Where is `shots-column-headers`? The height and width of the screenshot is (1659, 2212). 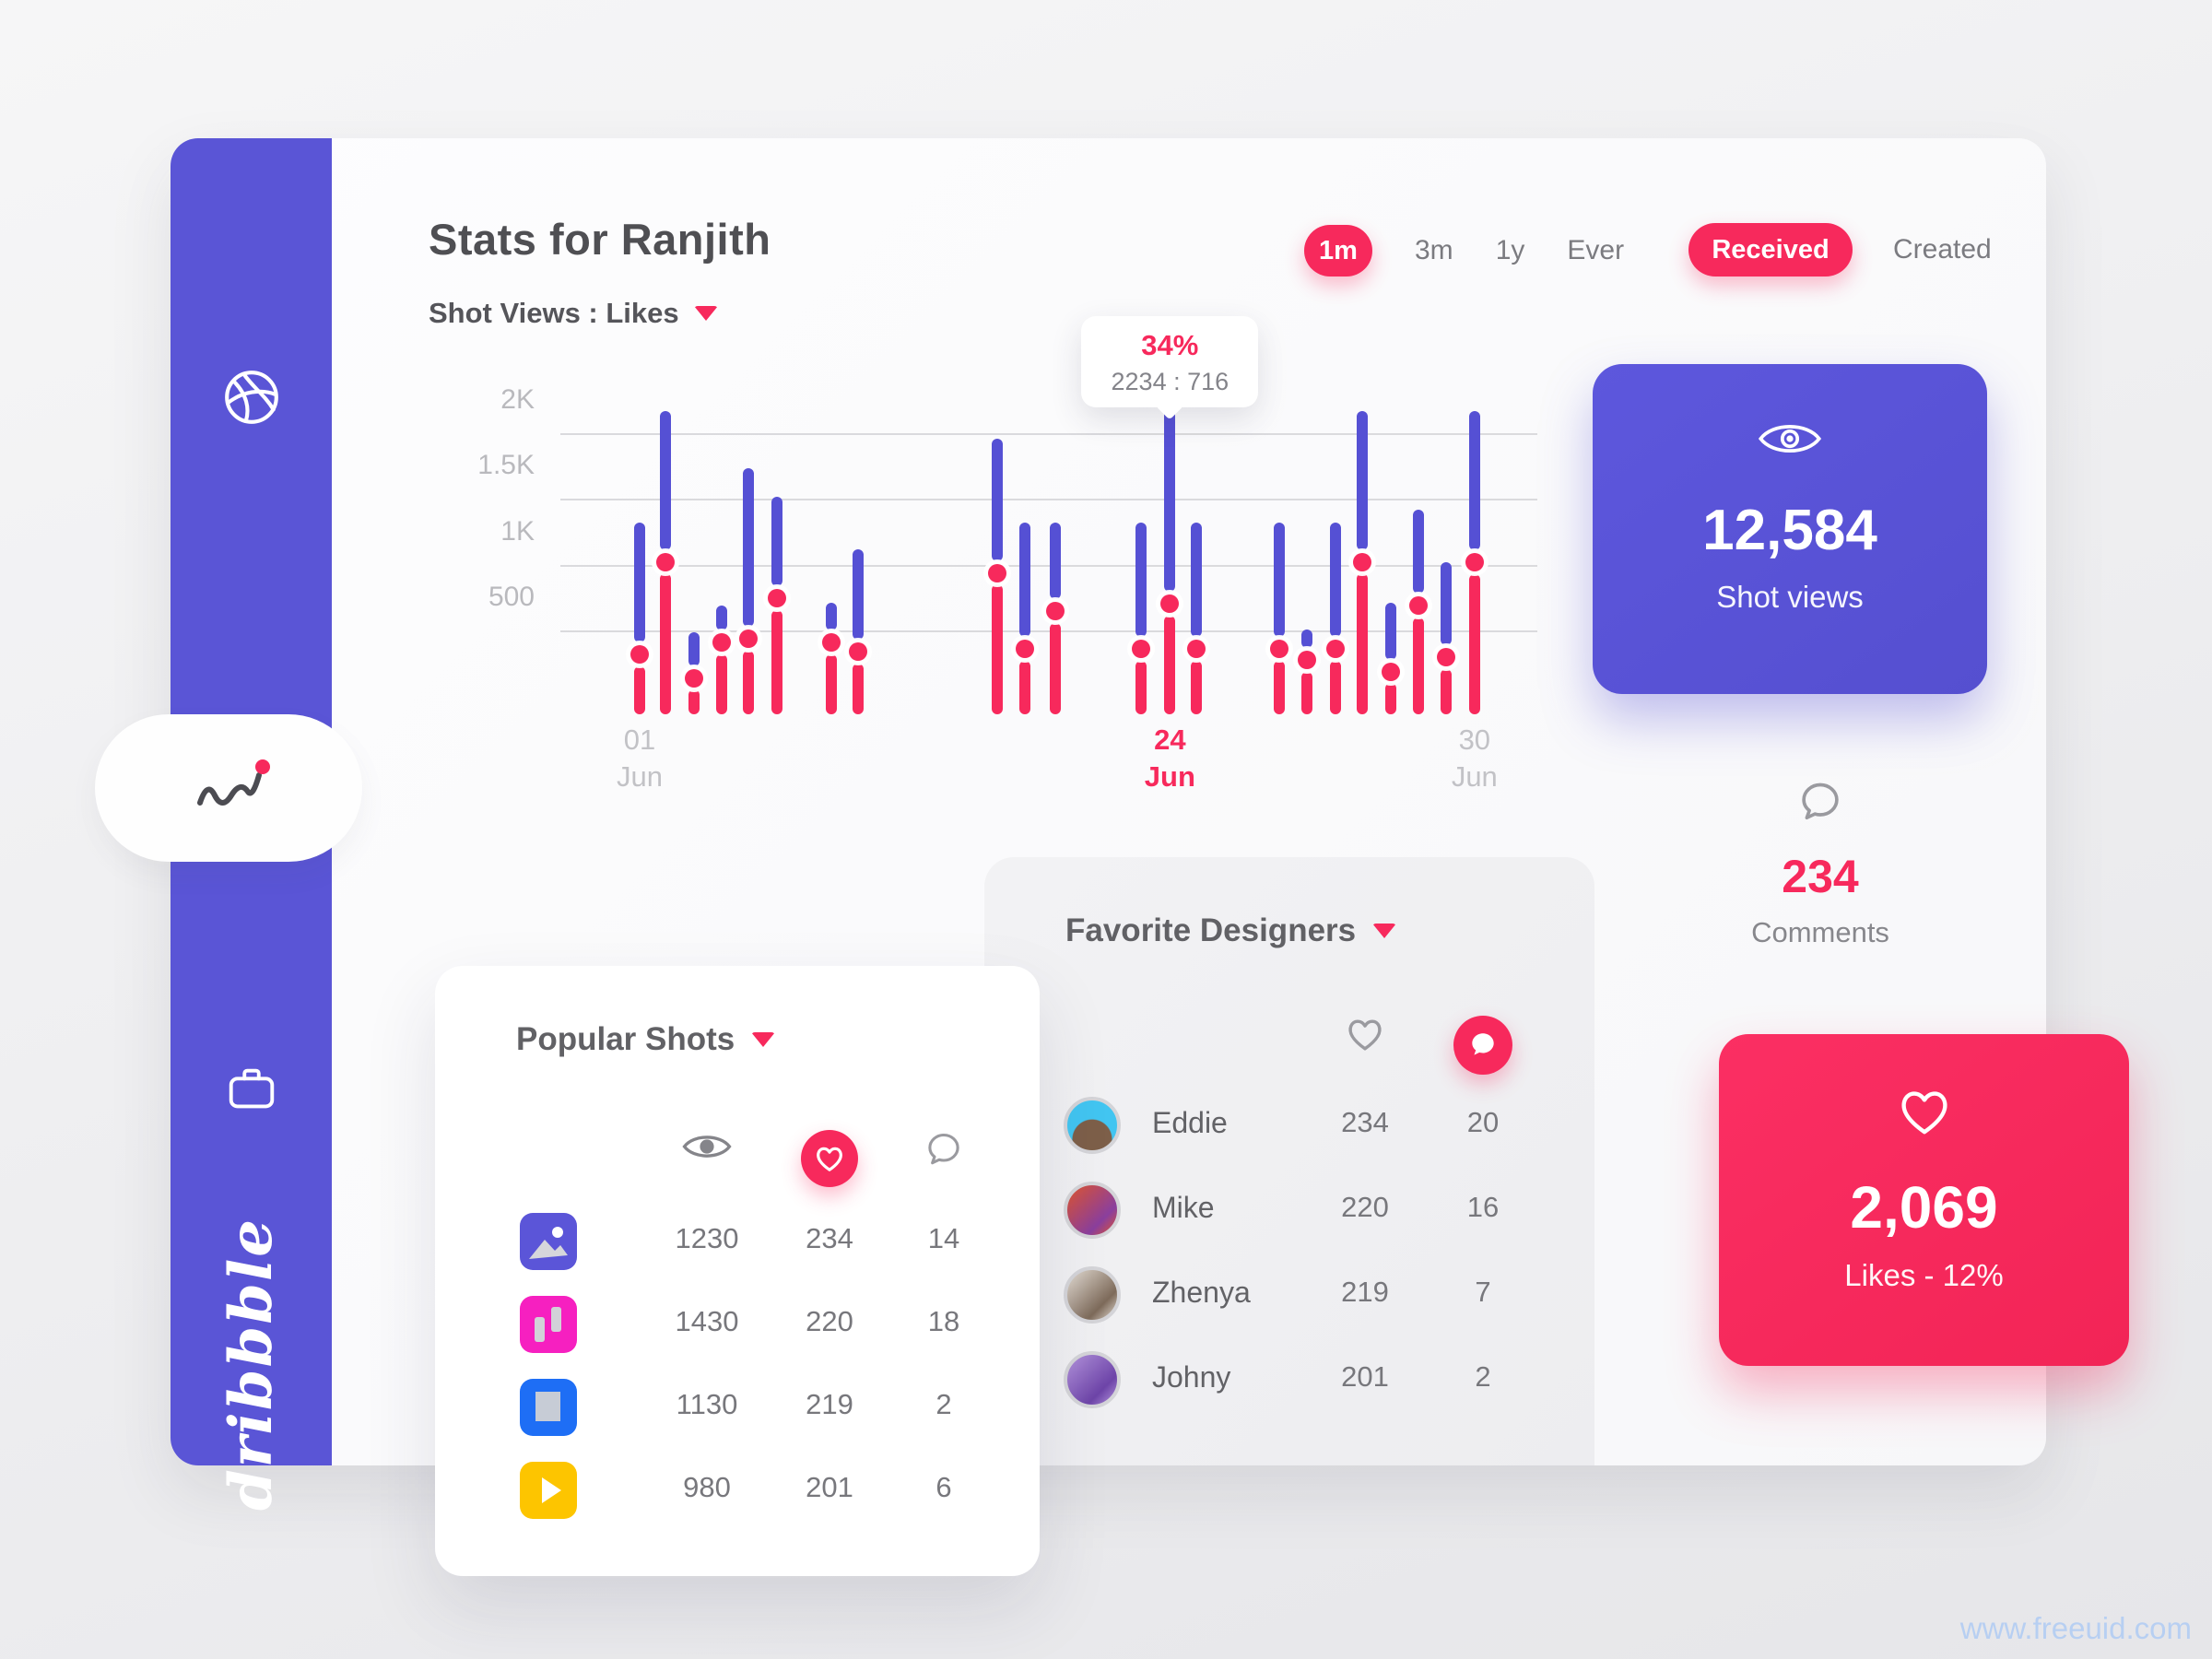 shots-column-headers is located at coordinates (737, 1162).